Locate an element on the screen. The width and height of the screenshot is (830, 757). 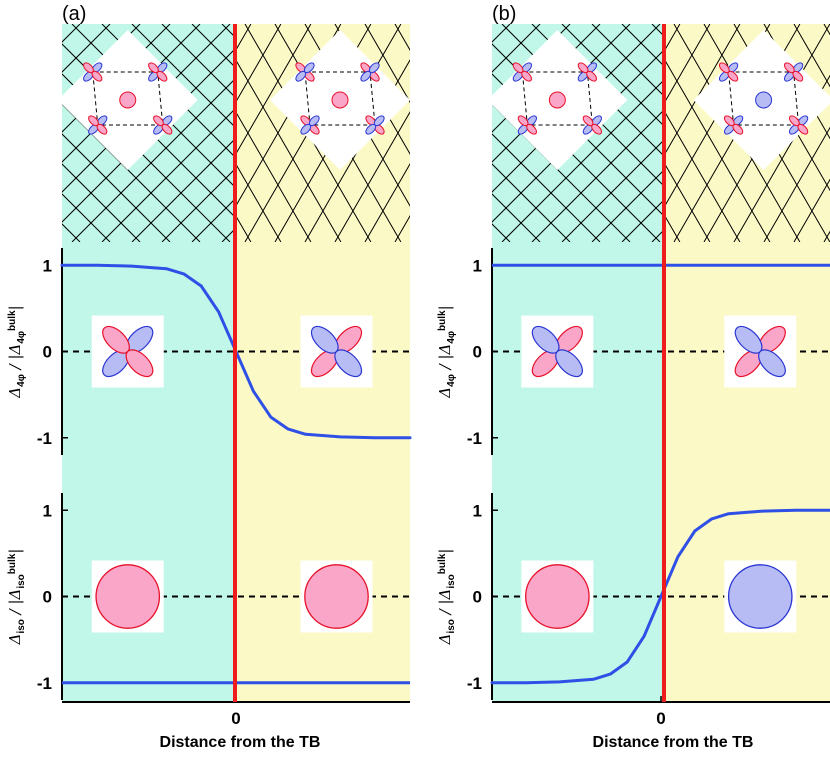
panel-label: (a) is located at coordinates (74, 14).